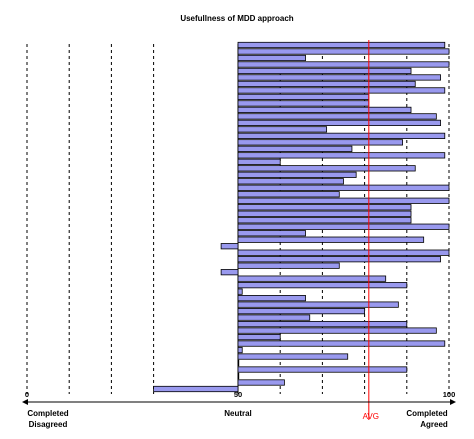 The image size is (474, 439). I want to click on right-axis-label-line1: Completed, so click(426, 413).